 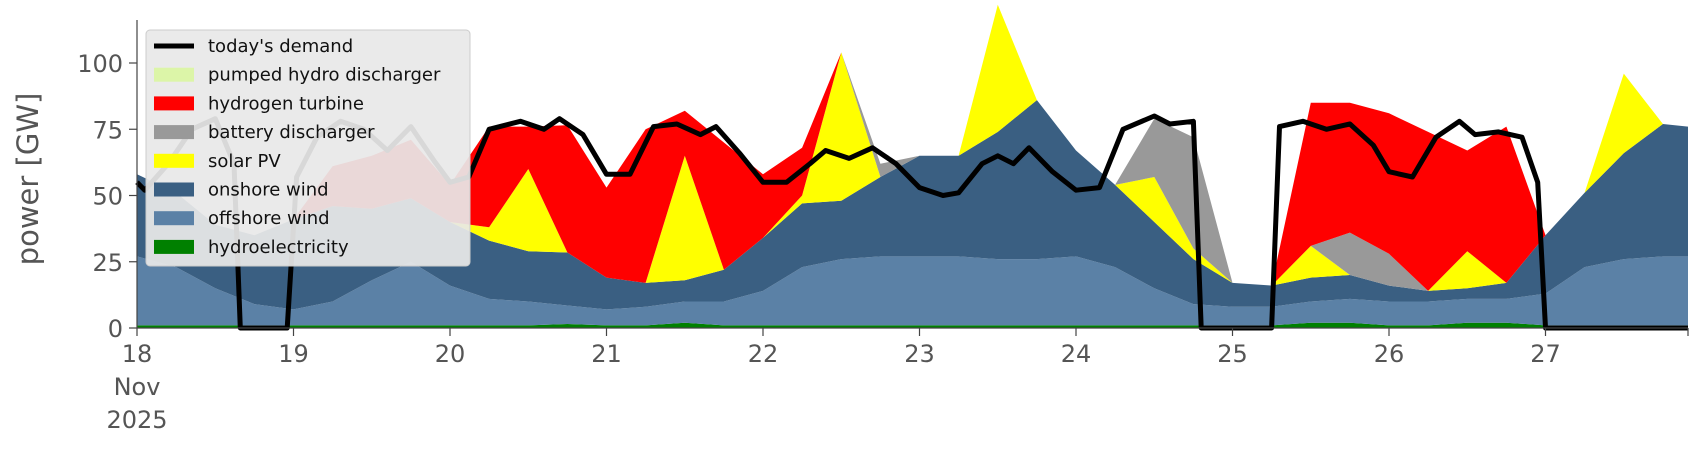 I want to click on legend-label: onshore wind, so click(x=268, y=190).